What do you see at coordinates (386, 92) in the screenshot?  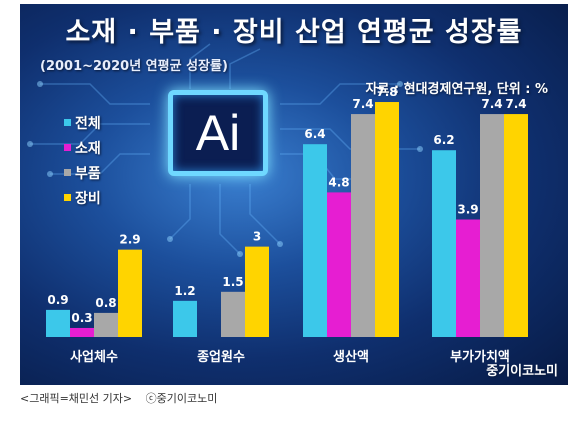 I see `data-label: 7.8` at bounding box center [386, 92].